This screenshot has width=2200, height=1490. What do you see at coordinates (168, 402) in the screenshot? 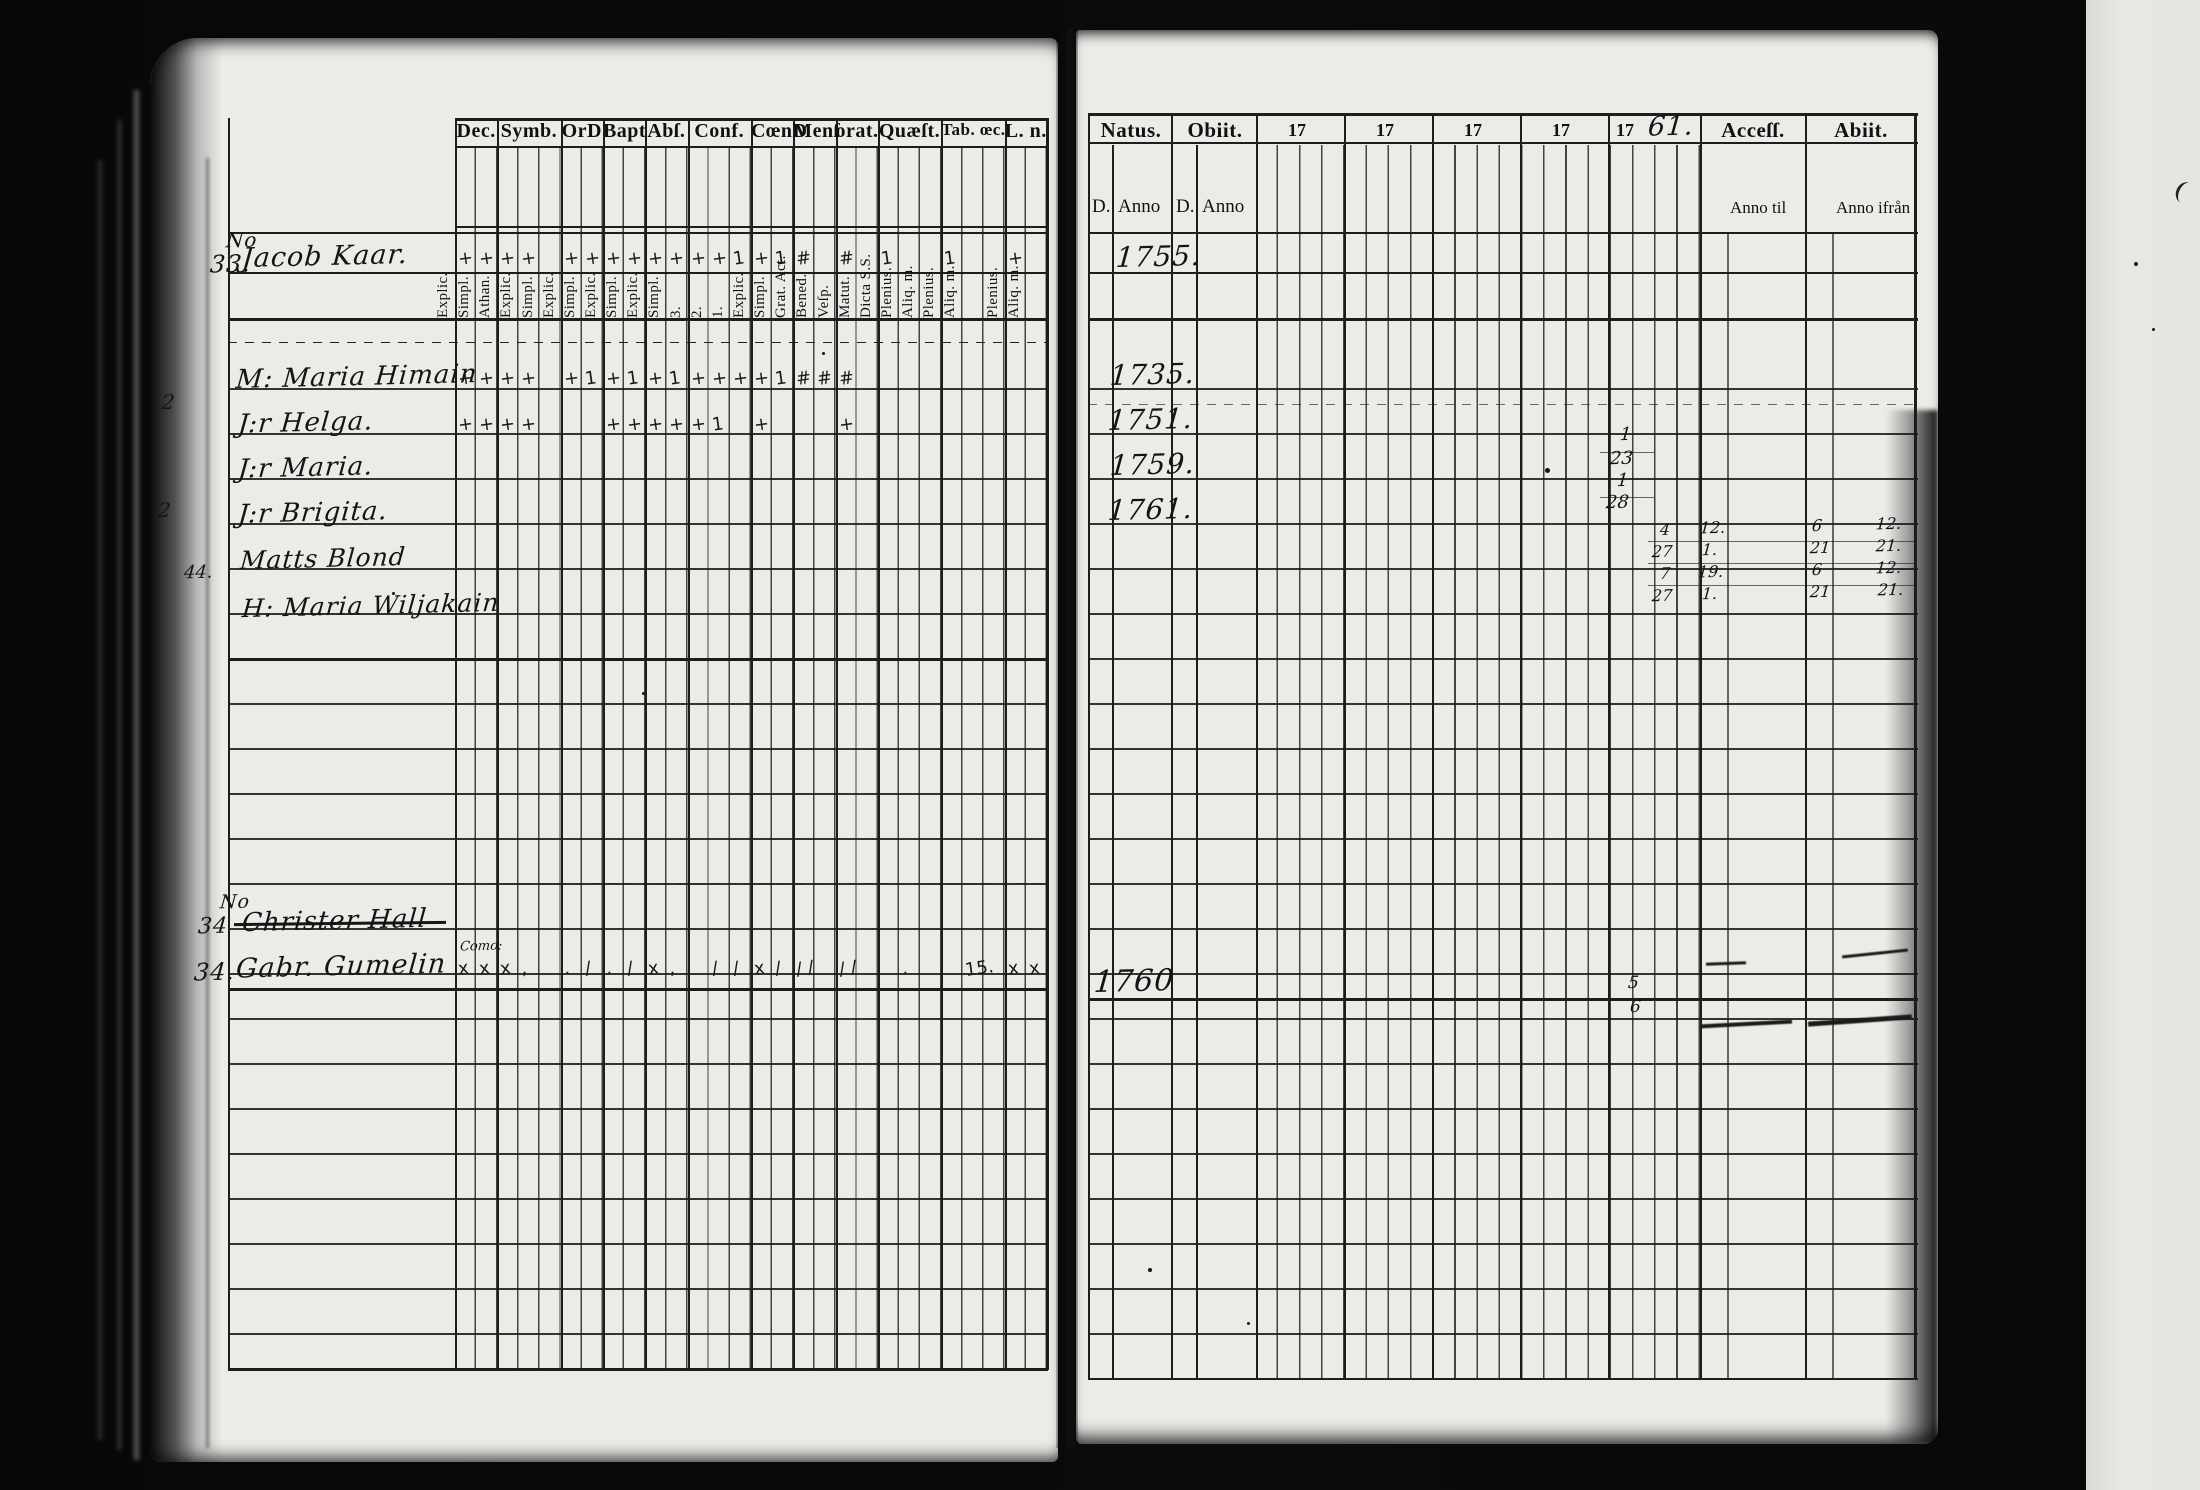
I see `handwritten-entry: 2` at bounding box center [168, 402].